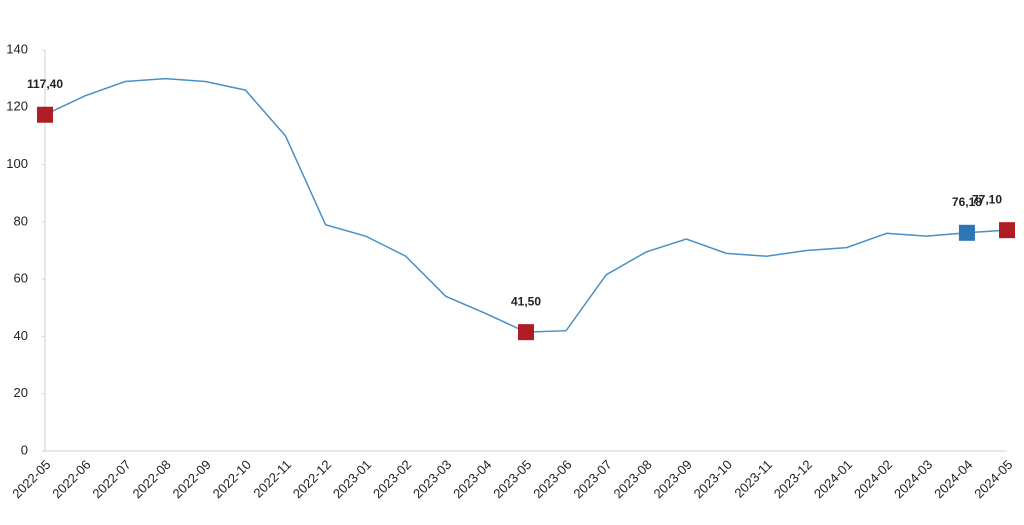 The image size is (1024, 525). What do you see at coordinates (967, 202) in the screenshot?
I see `value-label: 76,18` at bounding box center [967, 202].